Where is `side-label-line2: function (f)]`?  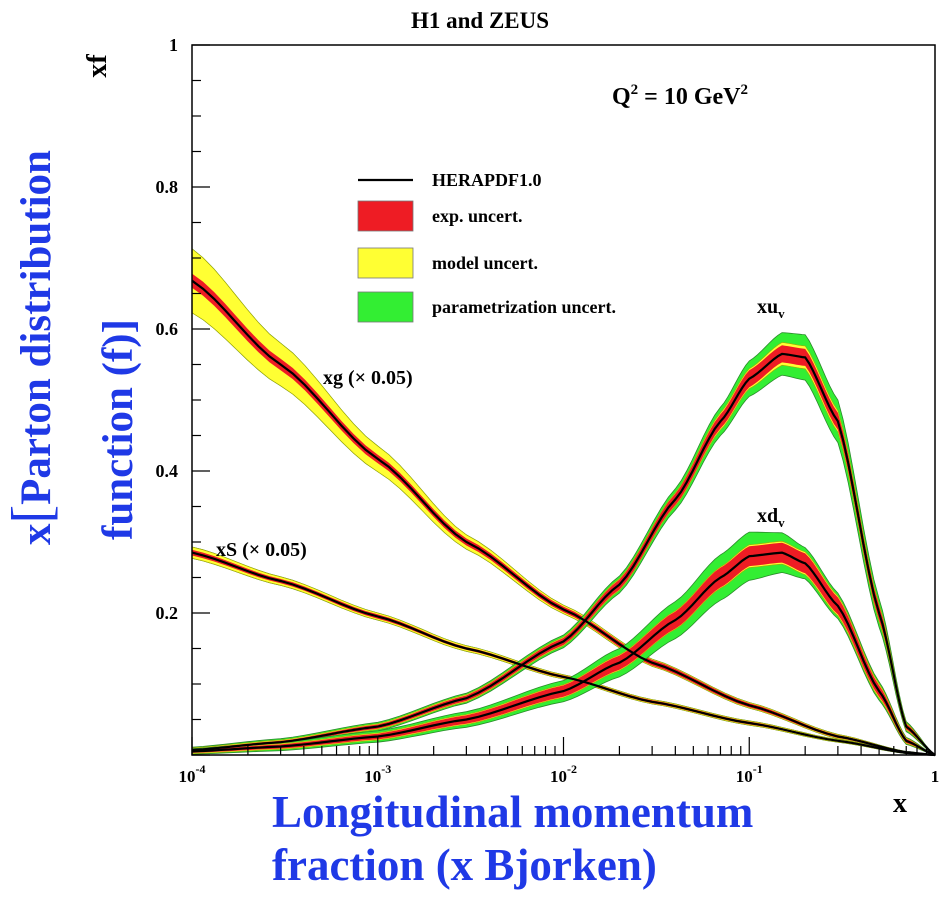
side-label-line2: function (f)] is located at coordinates (118, 429).